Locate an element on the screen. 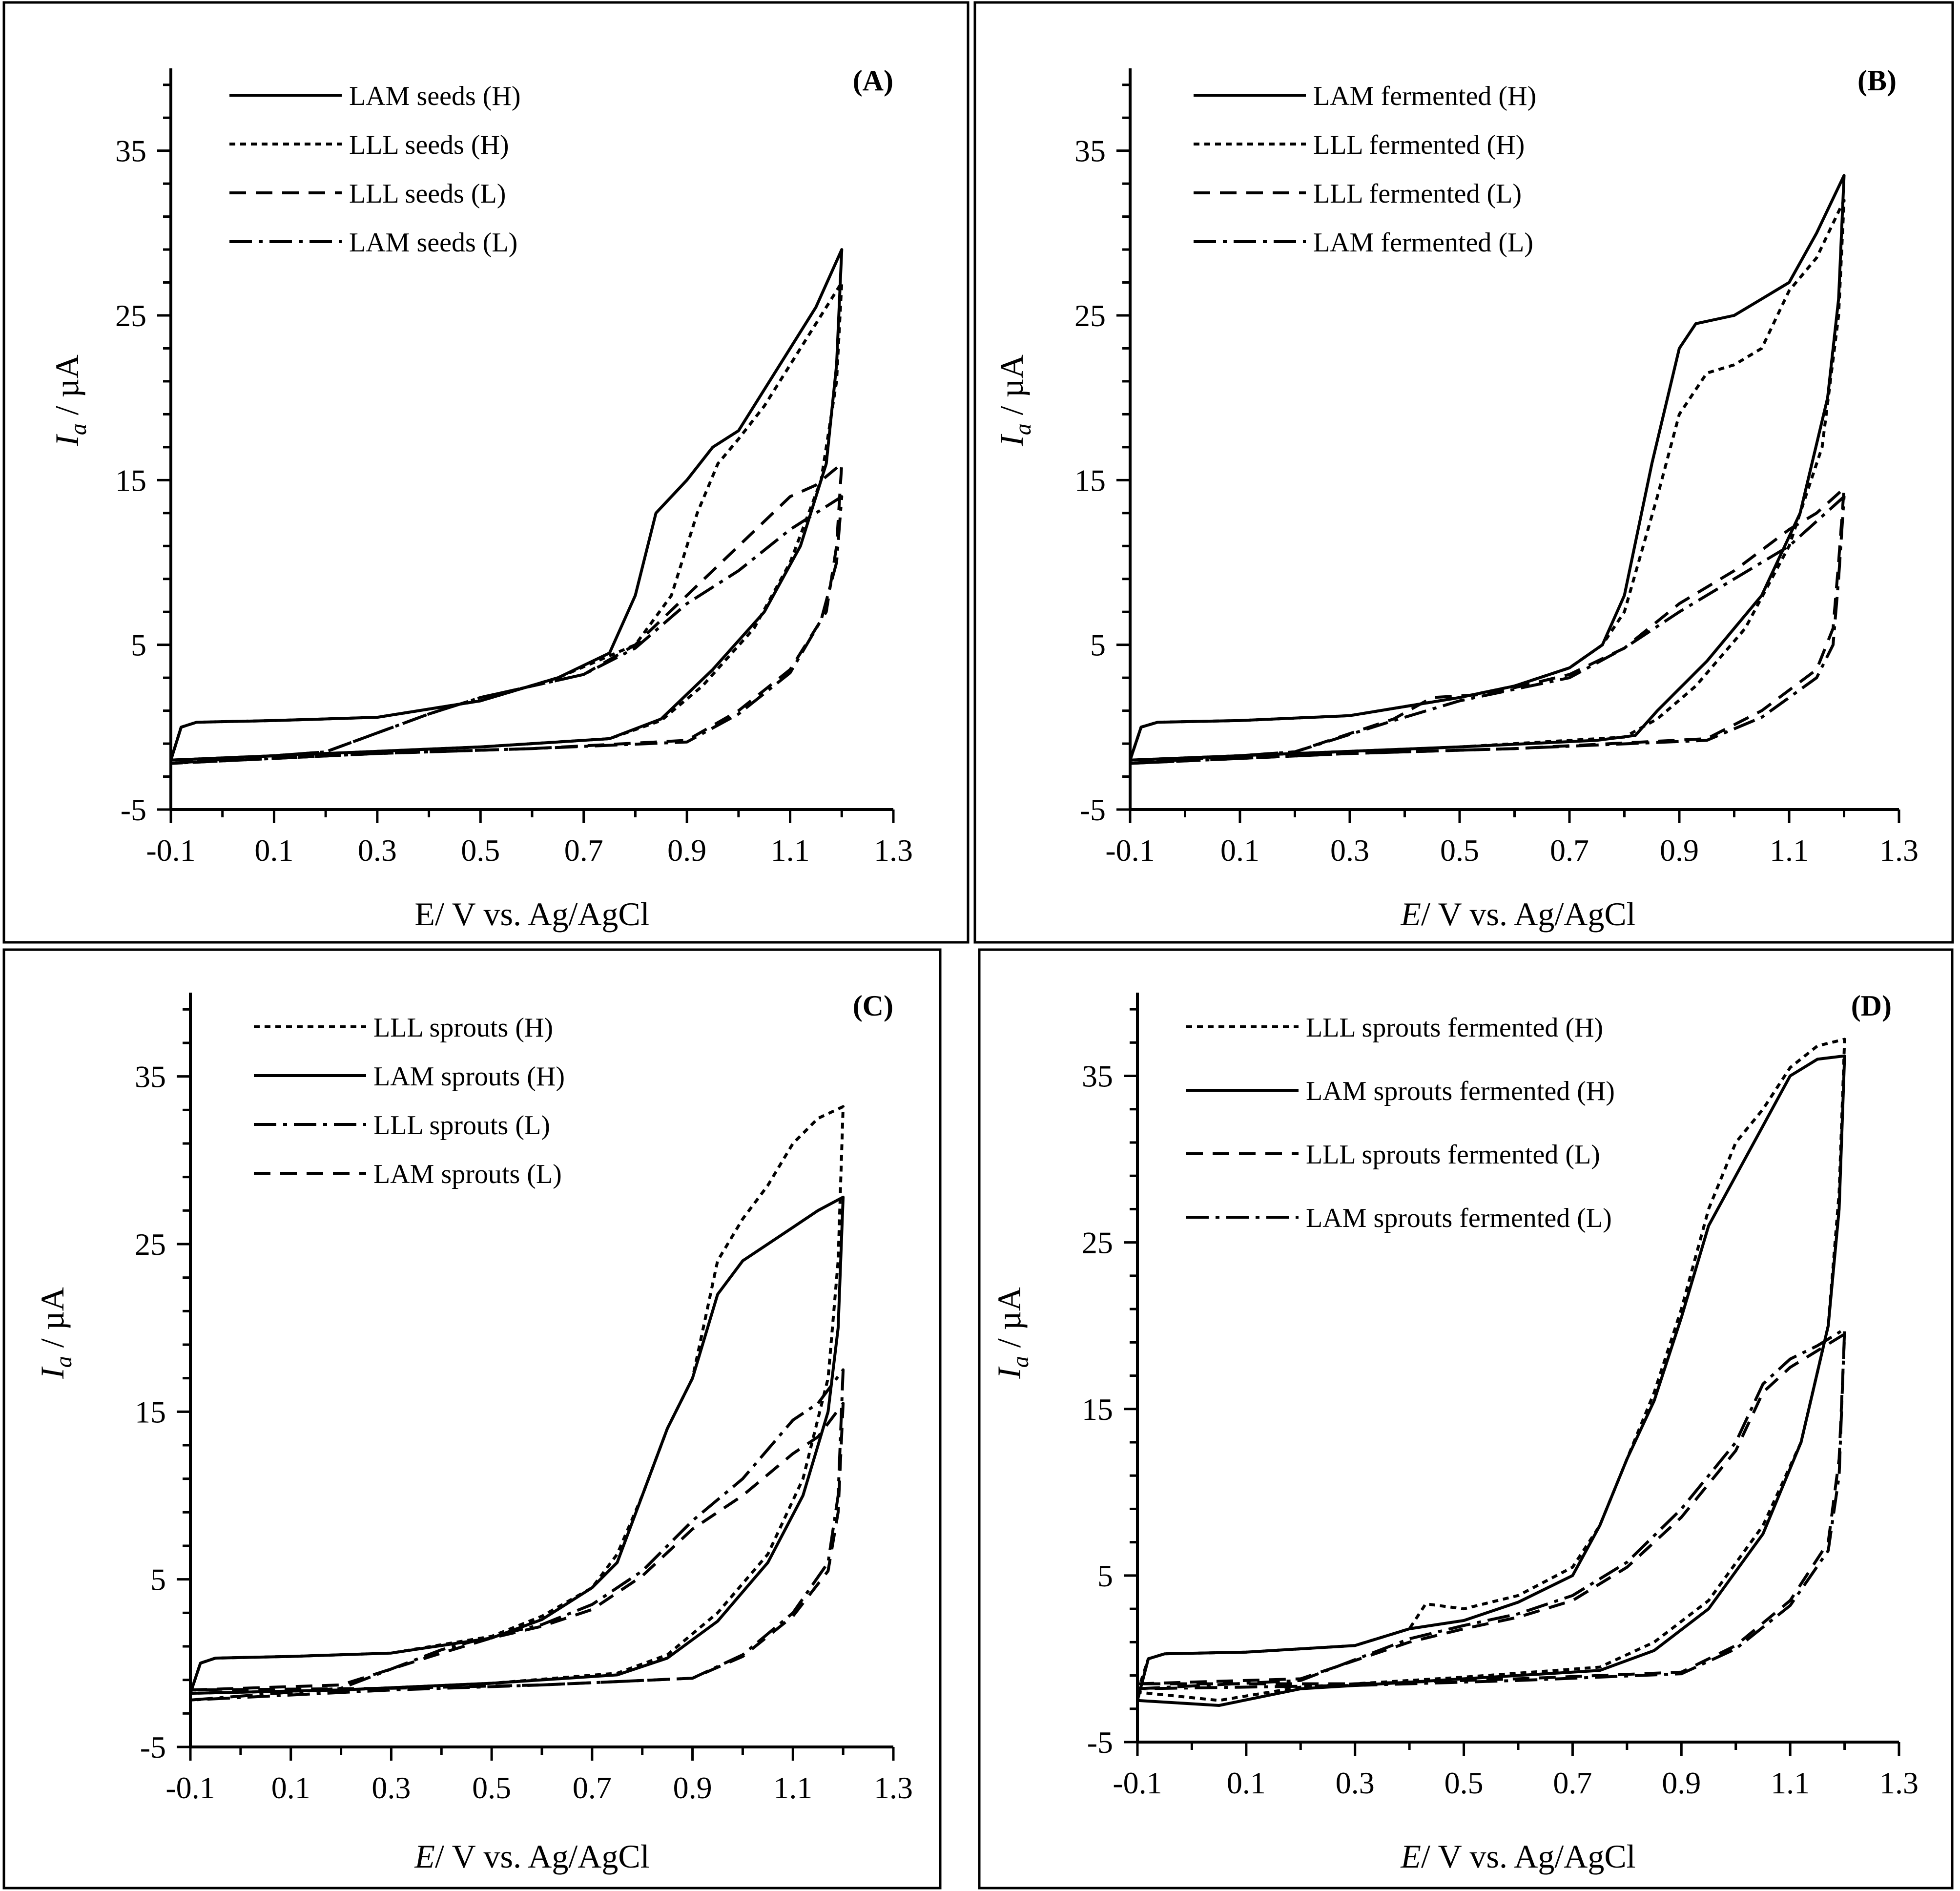 The image size is (1960, 1891). legend-label: LLL seeds (H) is located at coordinates (429, 145).